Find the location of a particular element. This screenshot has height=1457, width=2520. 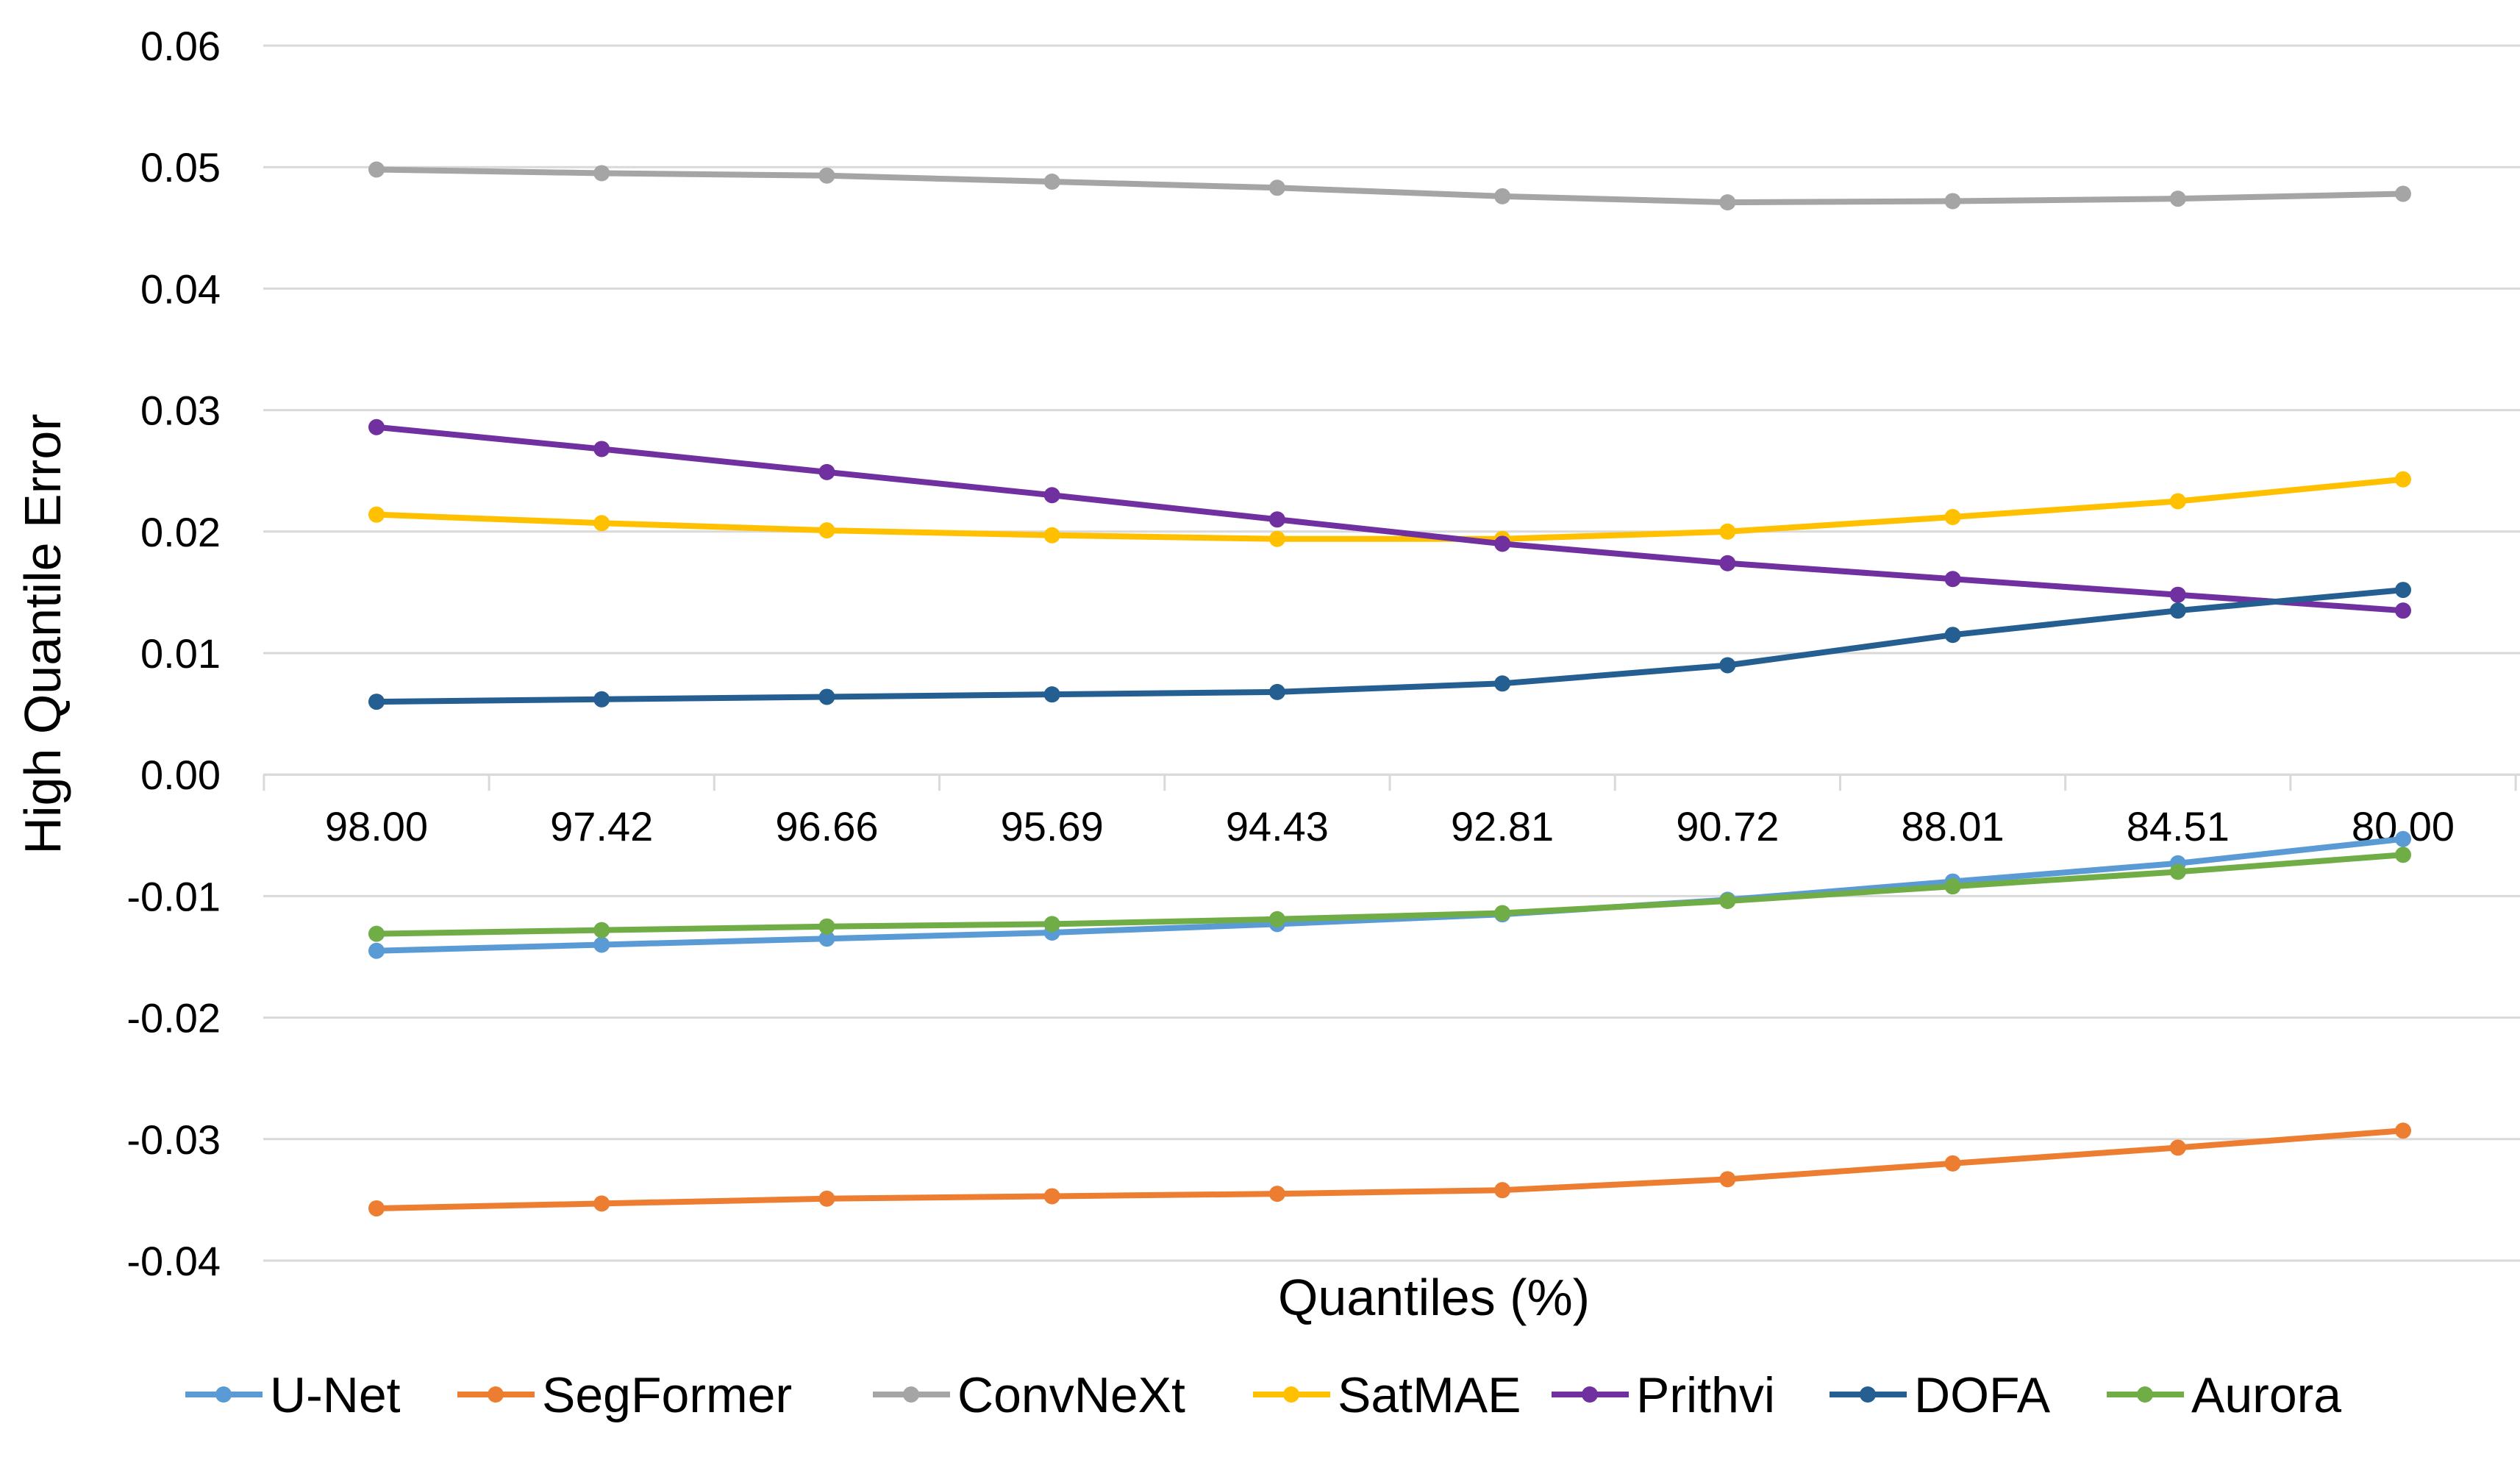

y-tick-label: 0.00 is located at coordinates (180, 775).